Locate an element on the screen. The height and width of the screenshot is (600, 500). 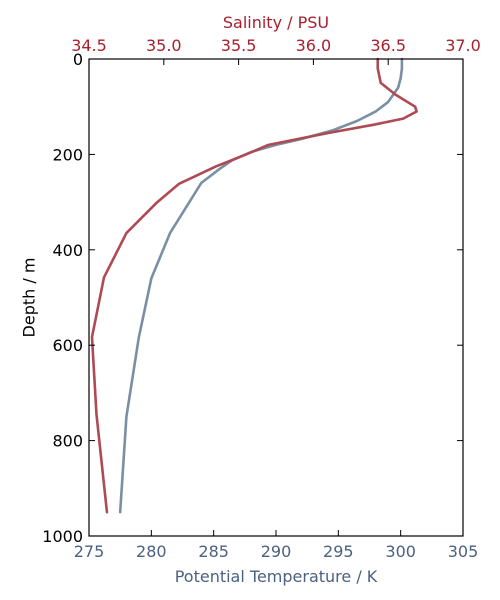
x-top-tick-label: 36.5 is located at coordinates (388, 45).